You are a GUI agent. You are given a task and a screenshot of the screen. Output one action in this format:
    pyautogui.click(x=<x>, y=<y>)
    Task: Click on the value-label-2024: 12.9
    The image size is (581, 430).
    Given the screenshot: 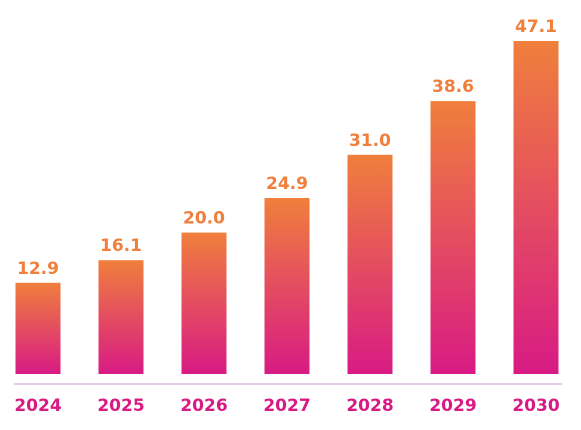 What is the action you would take?
    pyautogui.click(x=38, y=269)
    